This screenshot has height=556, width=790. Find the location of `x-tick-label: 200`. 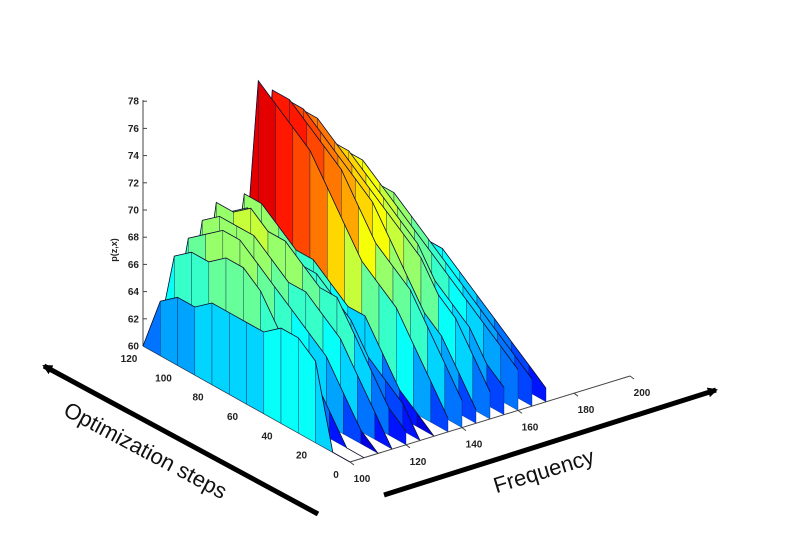

x-tick-label: 200 is located at coordinates (642, 393).